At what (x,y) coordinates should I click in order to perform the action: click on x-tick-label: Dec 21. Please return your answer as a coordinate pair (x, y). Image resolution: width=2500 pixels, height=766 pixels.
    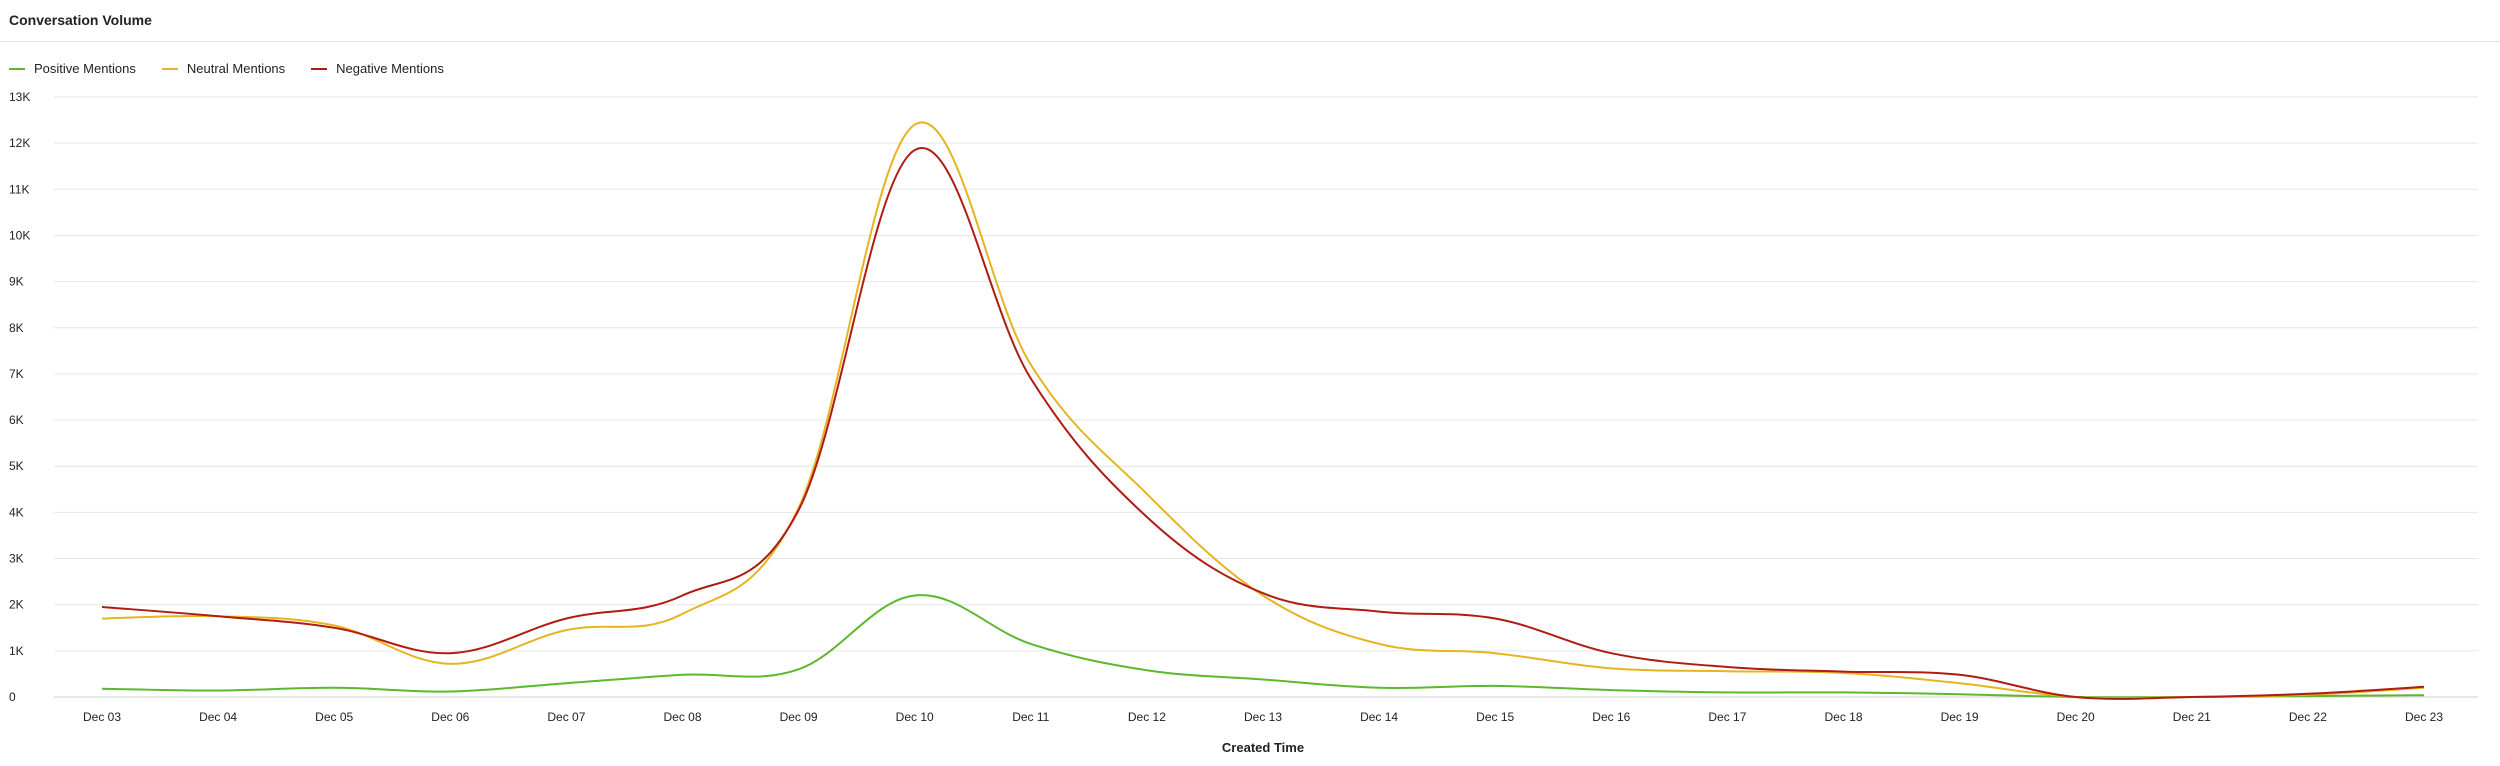
    Looking at the image, I should click on (2192, 717).